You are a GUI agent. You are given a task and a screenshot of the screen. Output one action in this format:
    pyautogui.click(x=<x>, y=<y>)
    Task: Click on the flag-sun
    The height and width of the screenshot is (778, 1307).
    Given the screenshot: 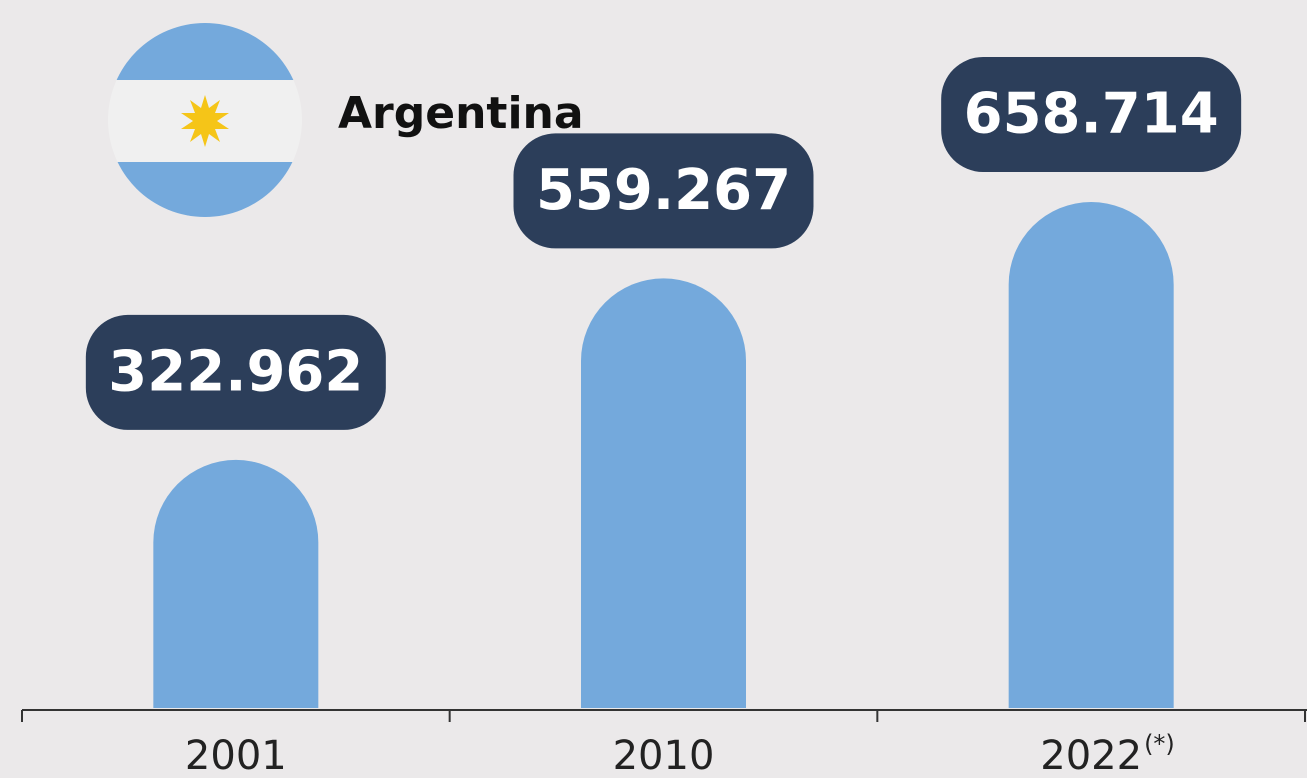 What is the action you would take?
    pyautogui.click(x=205, y=121)
    